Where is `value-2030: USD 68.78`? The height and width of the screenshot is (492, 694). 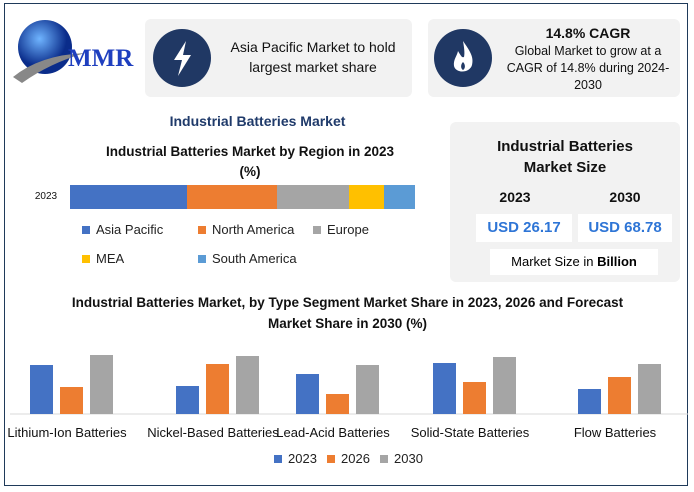 value-2030: USD 68.78 is located at coordinates (625, 228).